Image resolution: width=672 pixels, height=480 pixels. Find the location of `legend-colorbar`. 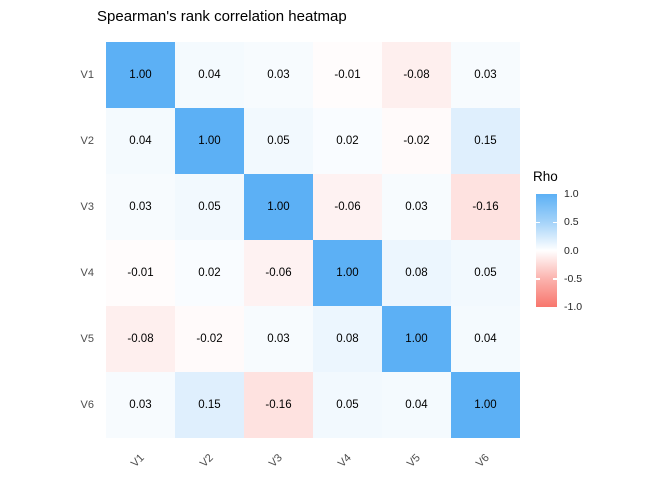

legend-colorbar is located at coordinates (546, 250).